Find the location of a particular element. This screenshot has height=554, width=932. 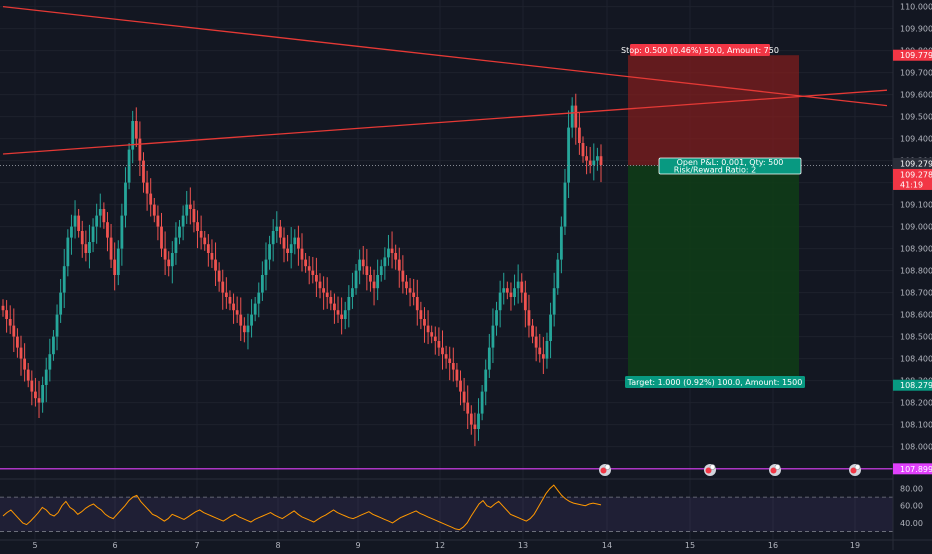

stop-label: Stop: 0.500 (0.46%) 50.0, Amount: 750 is located at coordinates (700, 50).